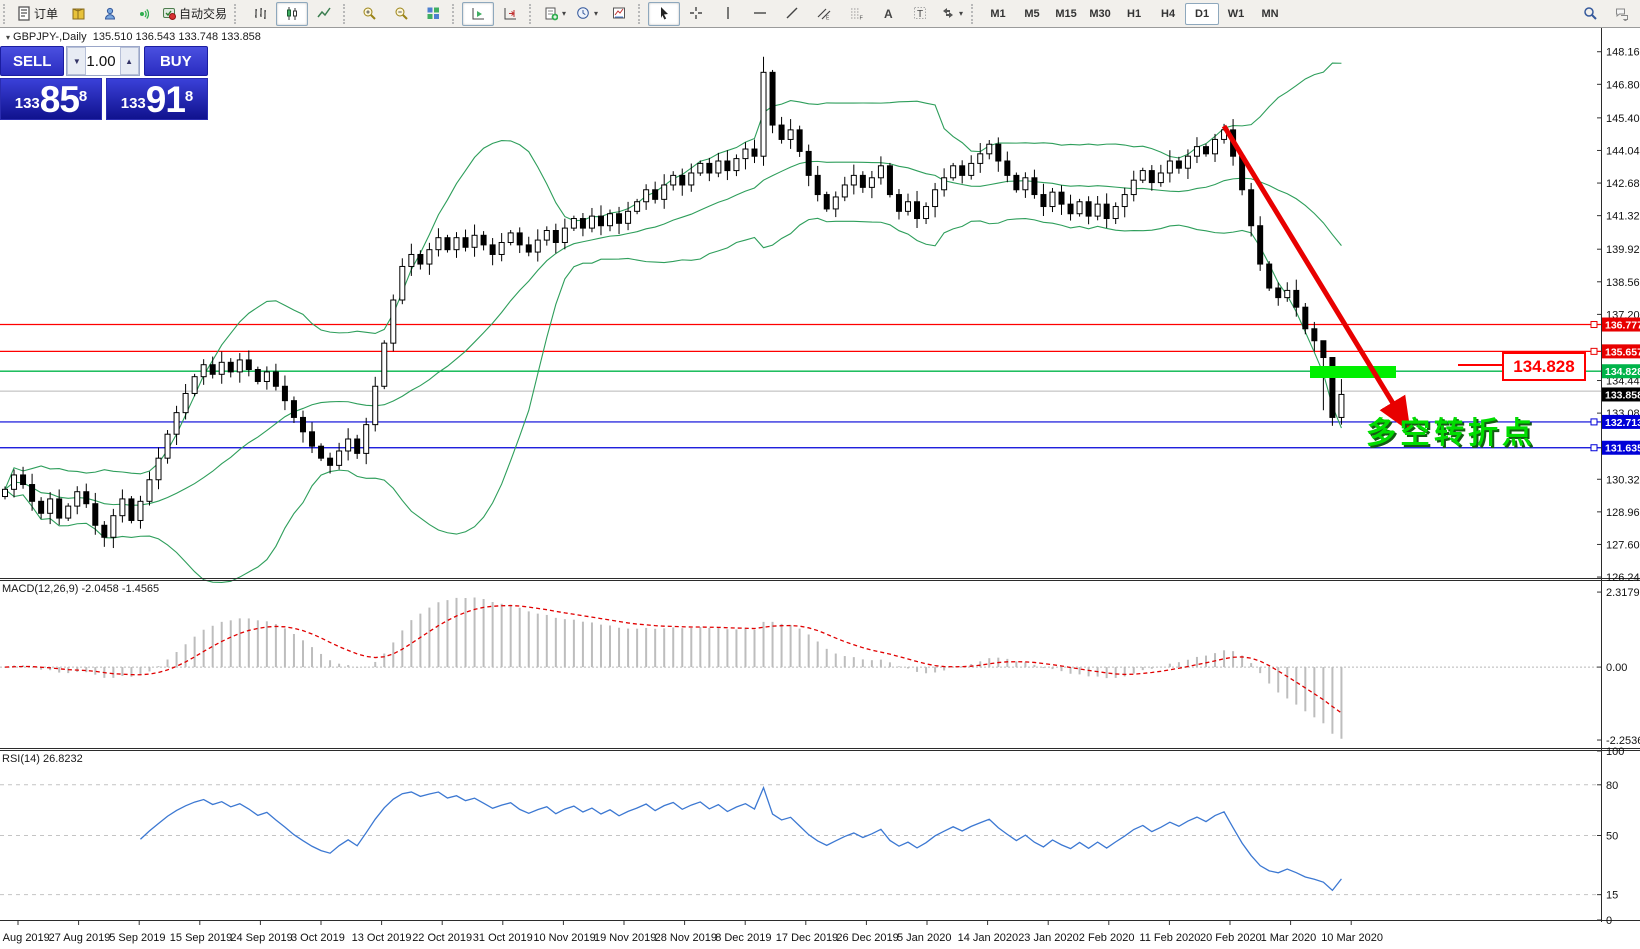 The height and width of the screenshot is (949, 1640). What do you see at coordinates (1202, 13) in the screenshot?
I see `timeframe-d1-button: D1` at bounding box center [1202, 13].